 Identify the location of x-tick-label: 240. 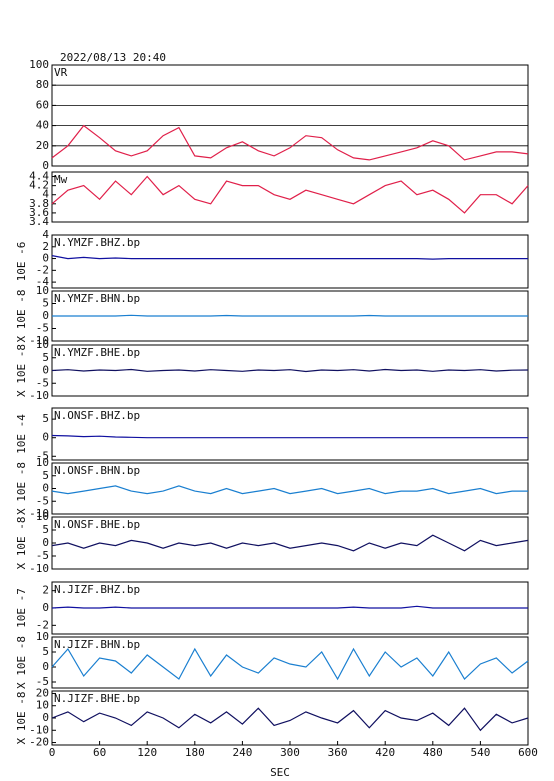
(242, 752).